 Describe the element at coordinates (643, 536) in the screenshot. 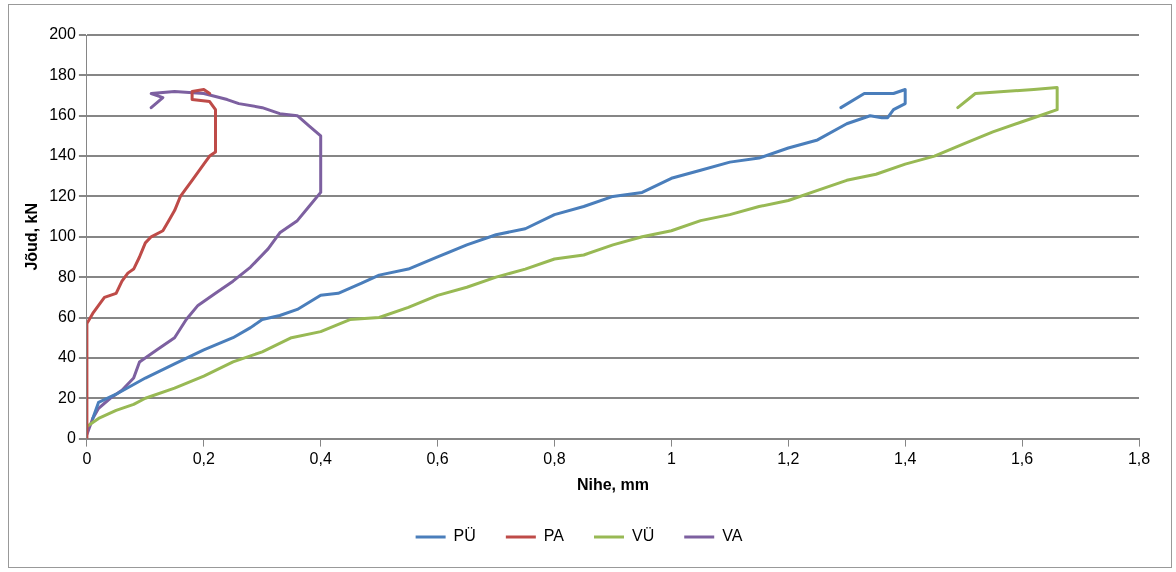

I see `legend-label: VÜ` at that location.